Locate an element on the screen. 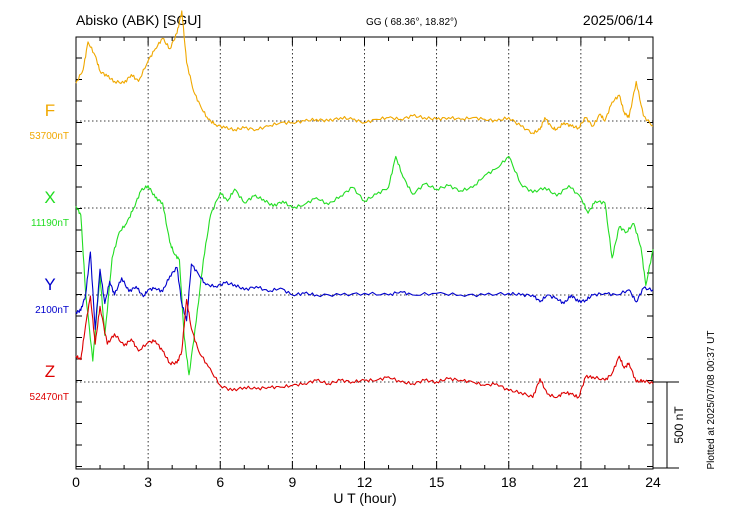  series-name-y: Y is located at coordinates (49, 284).